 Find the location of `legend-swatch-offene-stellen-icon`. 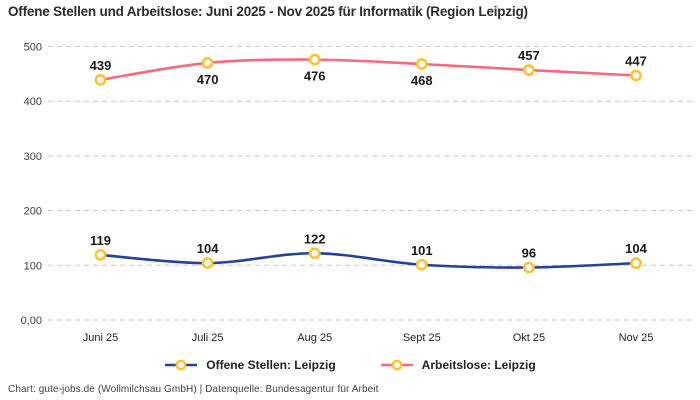

legend-swatch-offene-stellen-icon is located at coordinates (181, 365).